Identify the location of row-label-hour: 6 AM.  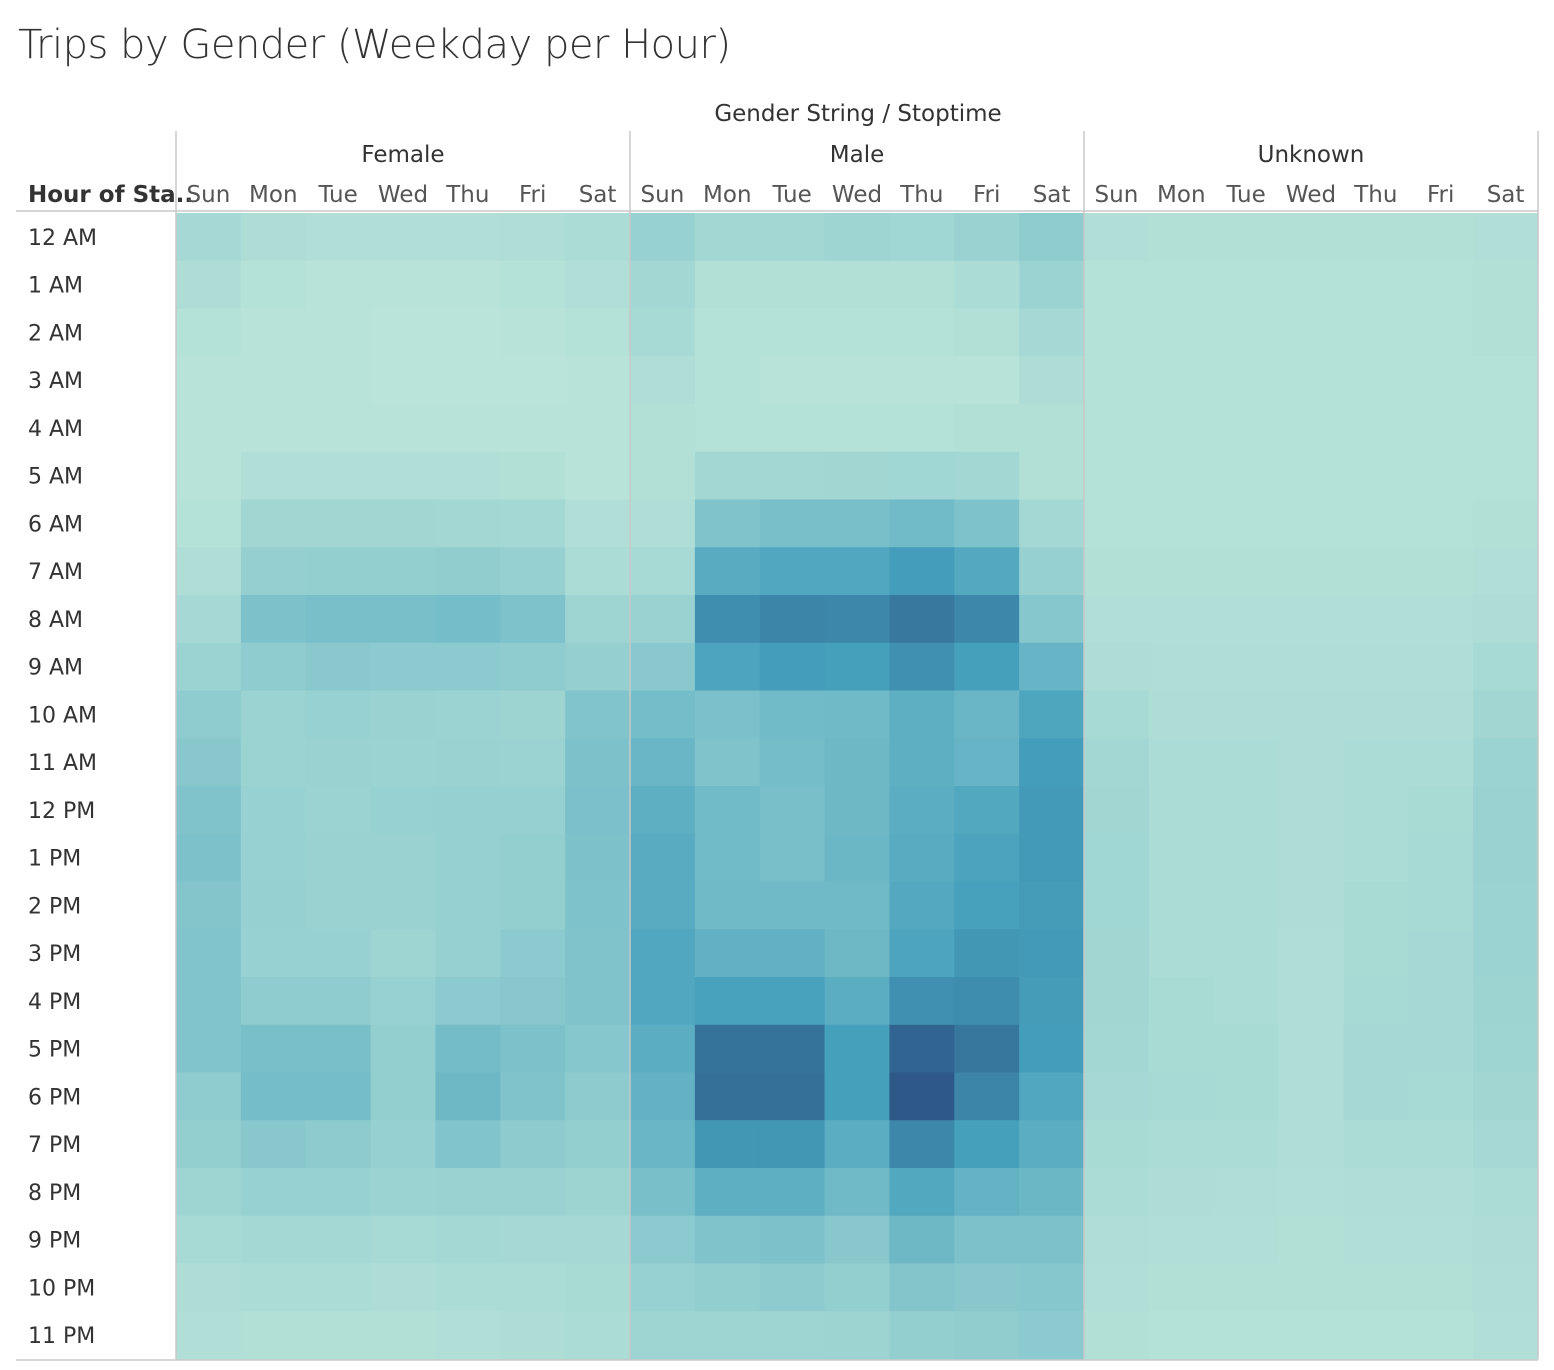
(55, 524).